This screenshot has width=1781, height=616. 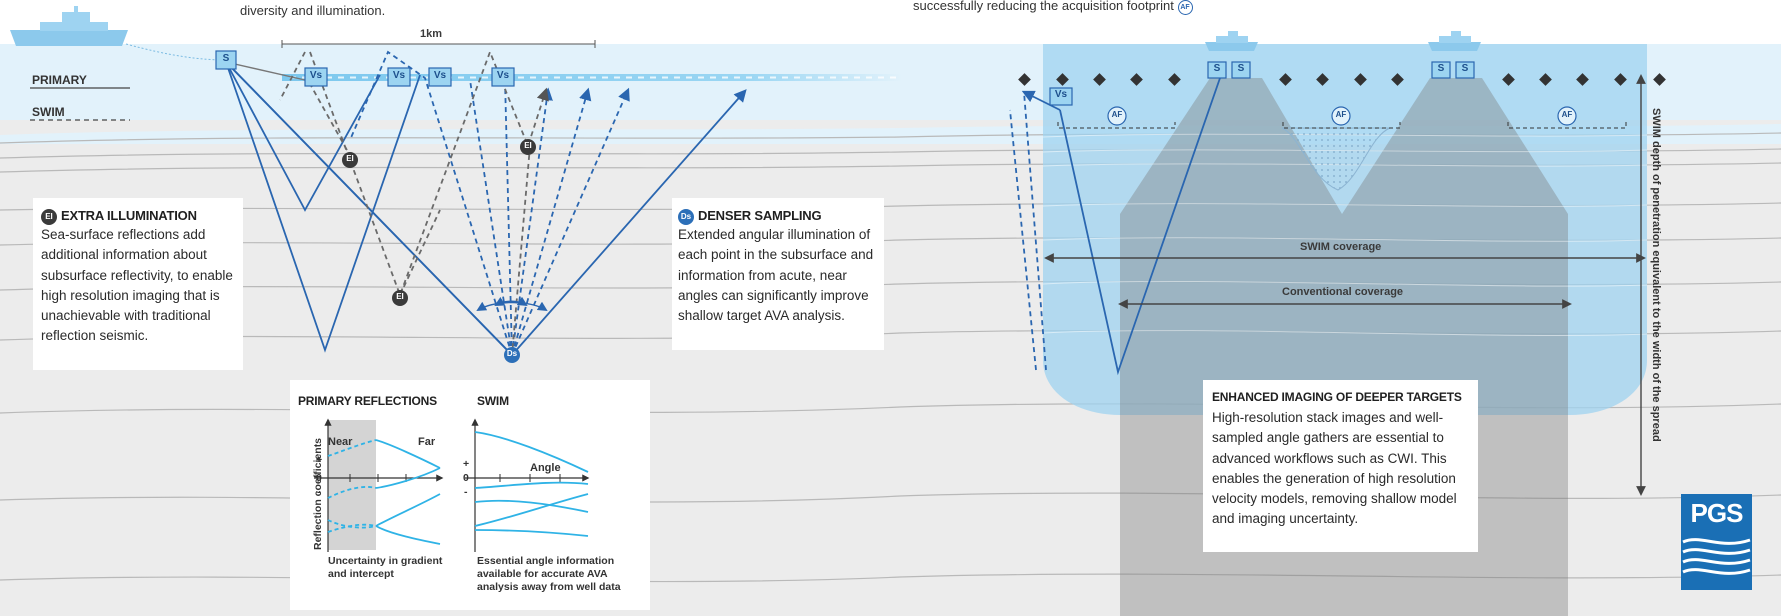 What do you see at coordinates (452, 485) in the screenshot?
I see `ava-plots` at bounding box center [452, 485].